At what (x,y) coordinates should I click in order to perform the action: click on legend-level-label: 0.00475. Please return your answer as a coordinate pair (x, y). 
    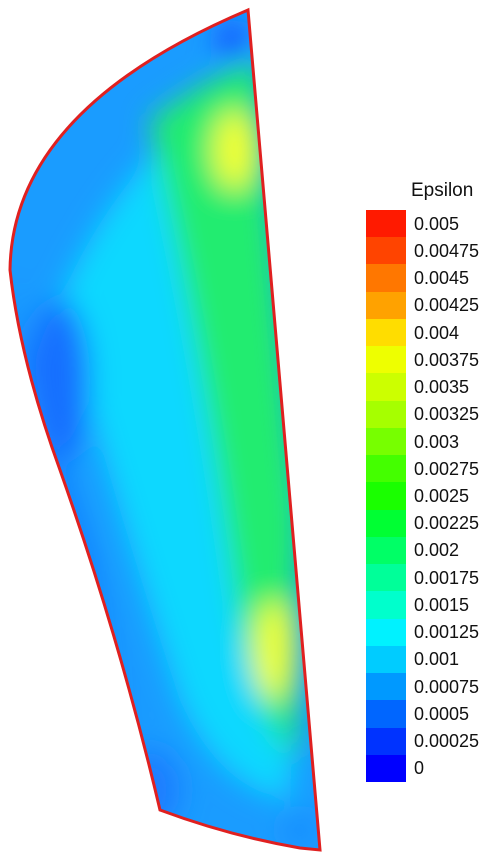
    Looking at the image, I should click on (447, 250).